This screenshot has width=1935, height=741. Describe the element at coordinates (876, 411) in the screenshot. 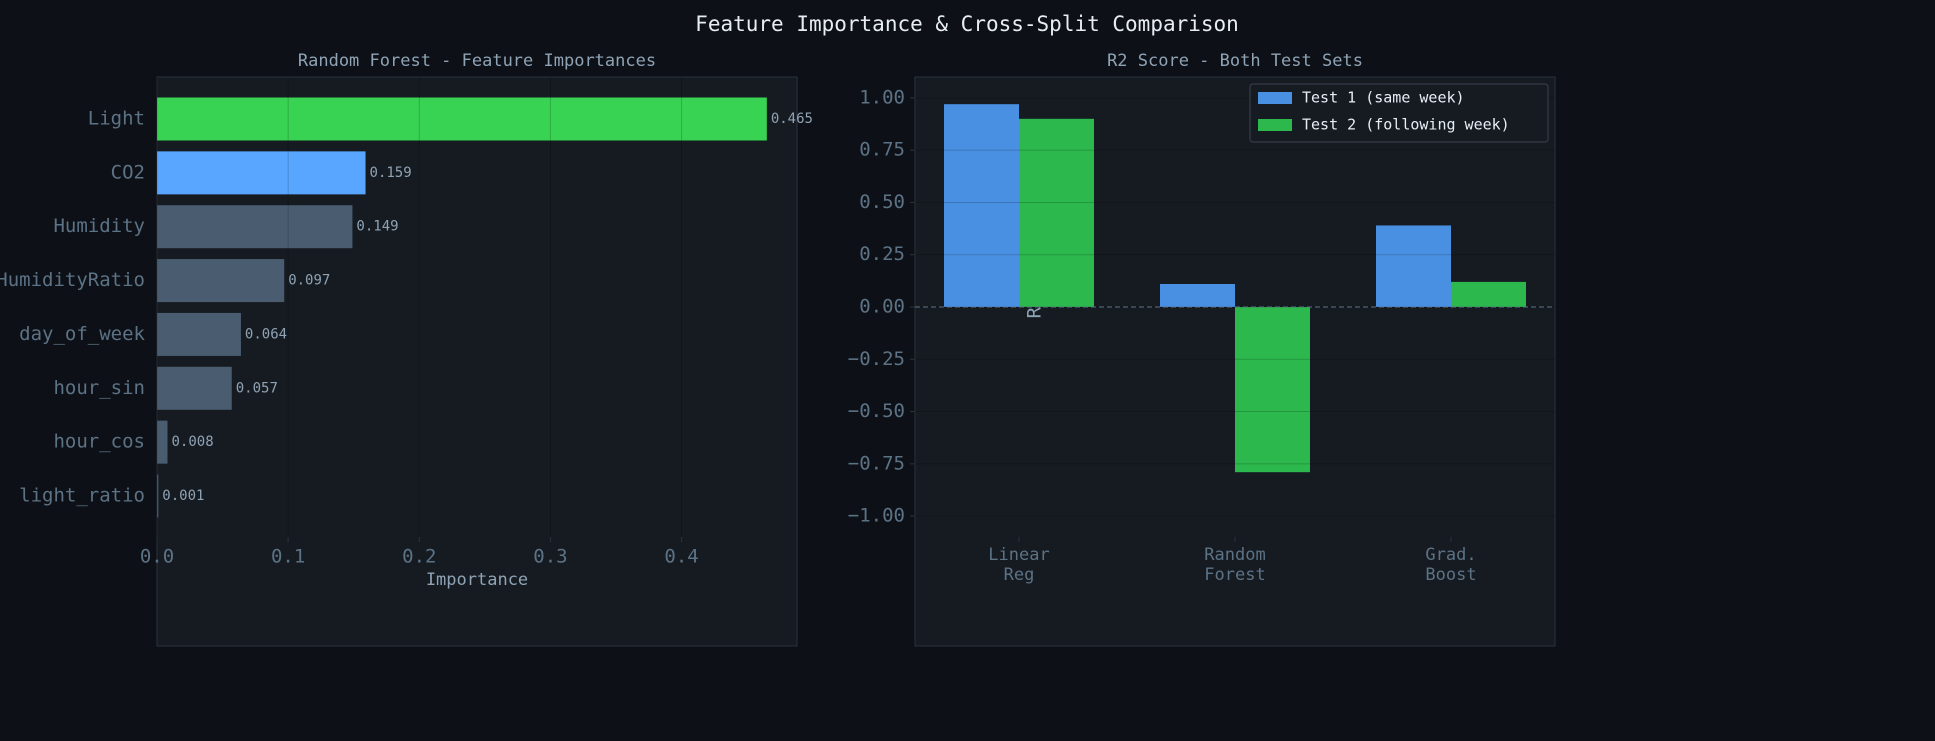

I see `y-tick-label: −0.50` at that location.